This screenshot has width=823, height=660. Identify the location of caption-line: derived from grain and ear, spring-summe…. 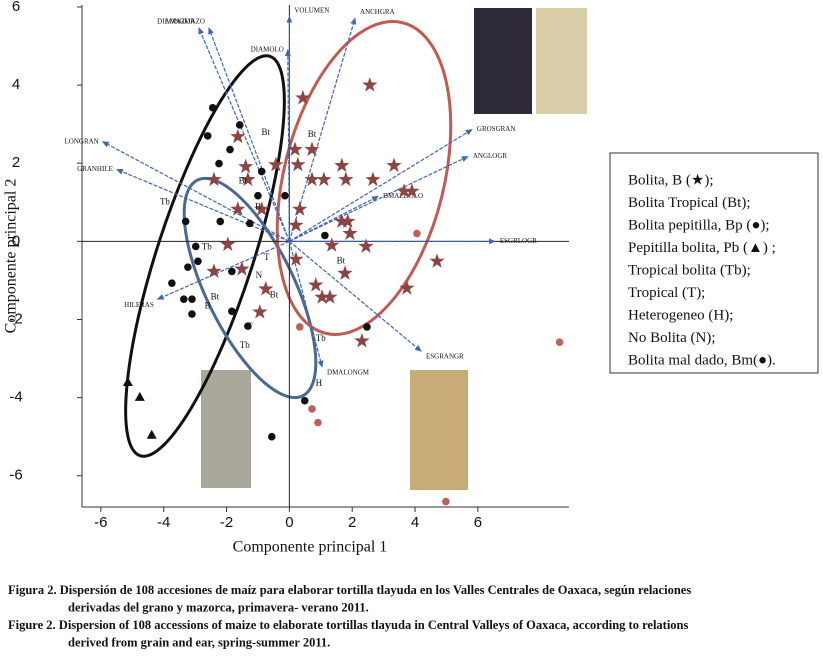
(199, 642).